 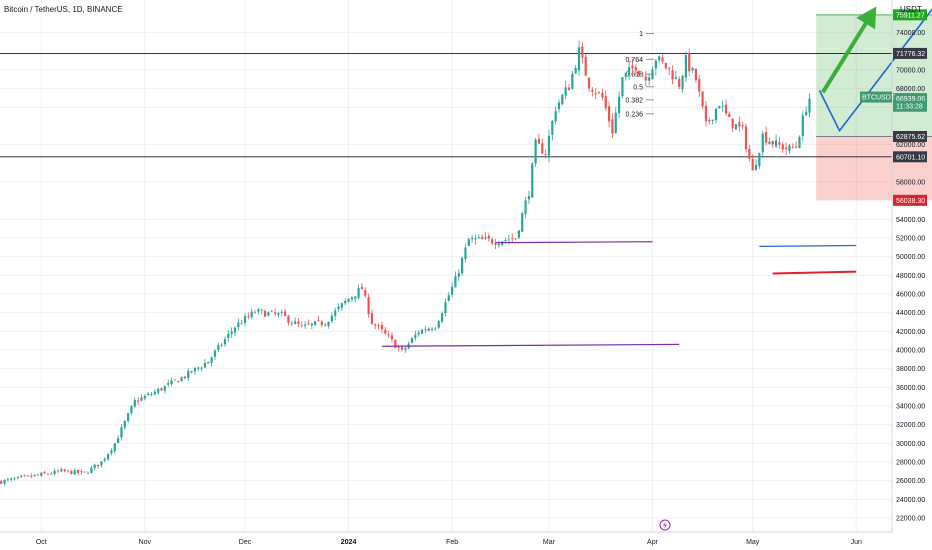 I want to click on fib-retracement: 1 0.764 0.618 0.5 0.382 0.236, so click(x=639, y=74).